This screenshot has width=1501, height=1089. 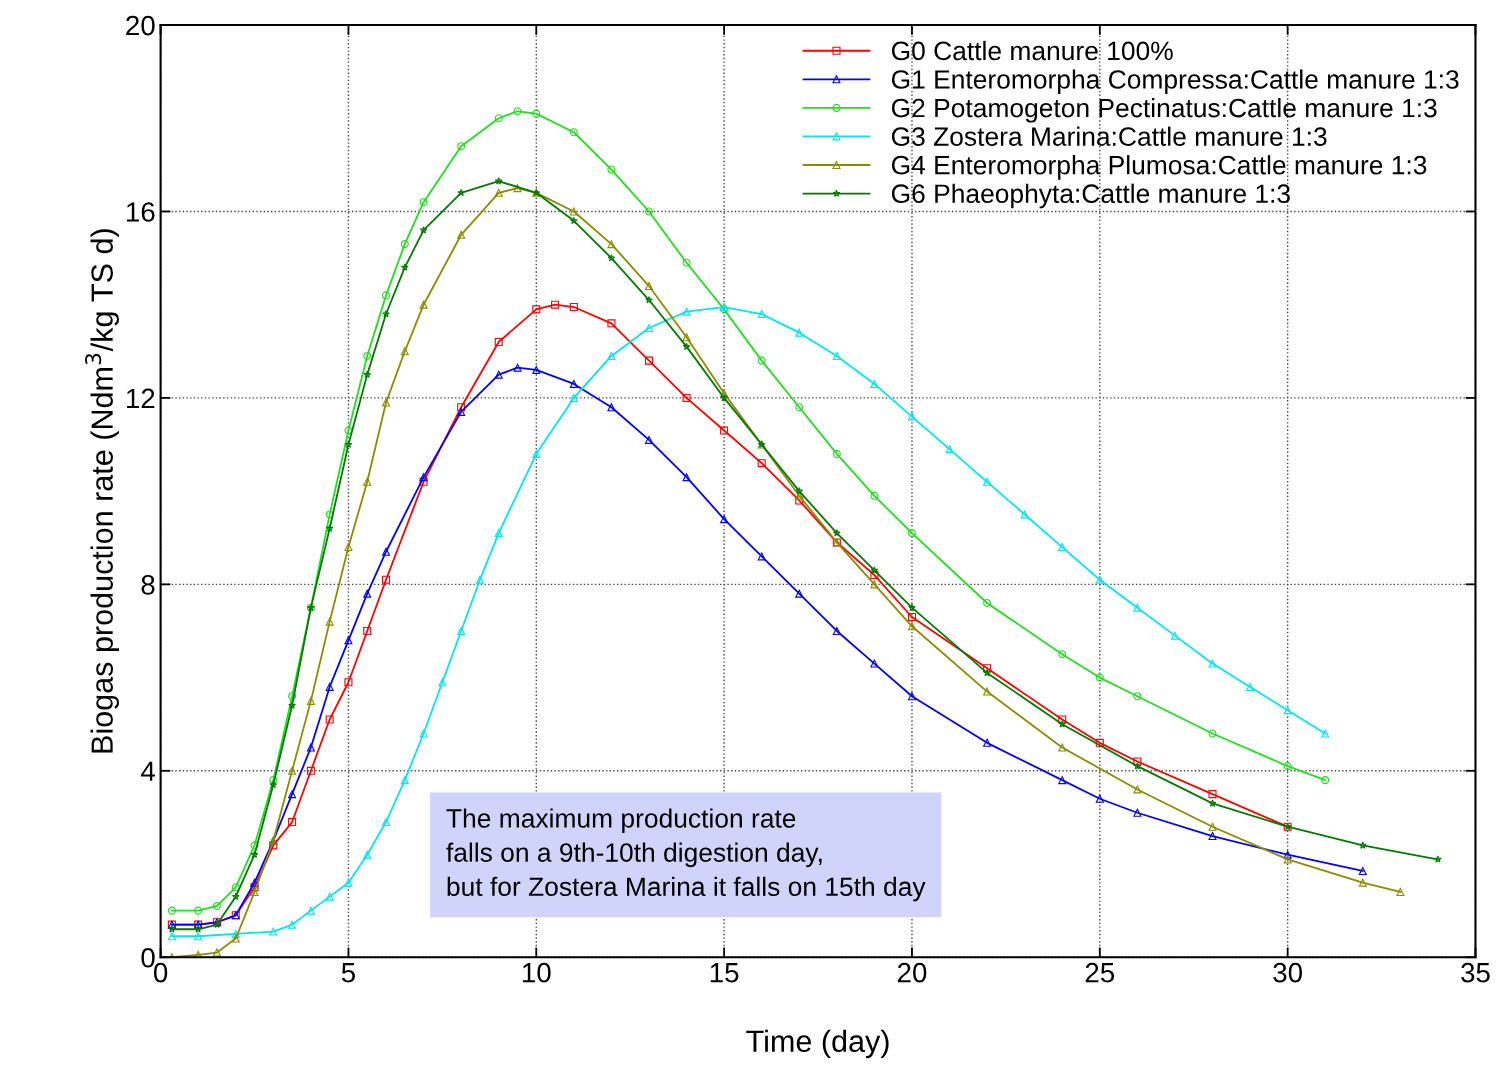 What do you see at coordinates (102, 491) in the screenshot?
I see `y-axis-title: Biogas production rate (Ndm$^{3}$/kg TS d)` at bounding box center [102, 491].